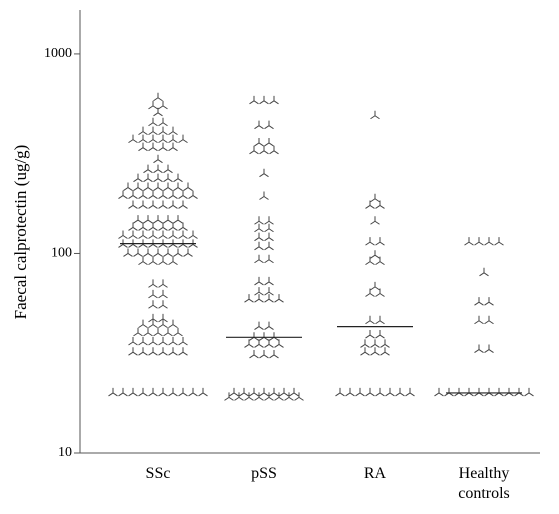 The image size is (559, 514). Describe the element at coordinates (20, 232) in the screenshot. I see `y-axis-label: Faecal calprotectin (ug/g)` at that location.